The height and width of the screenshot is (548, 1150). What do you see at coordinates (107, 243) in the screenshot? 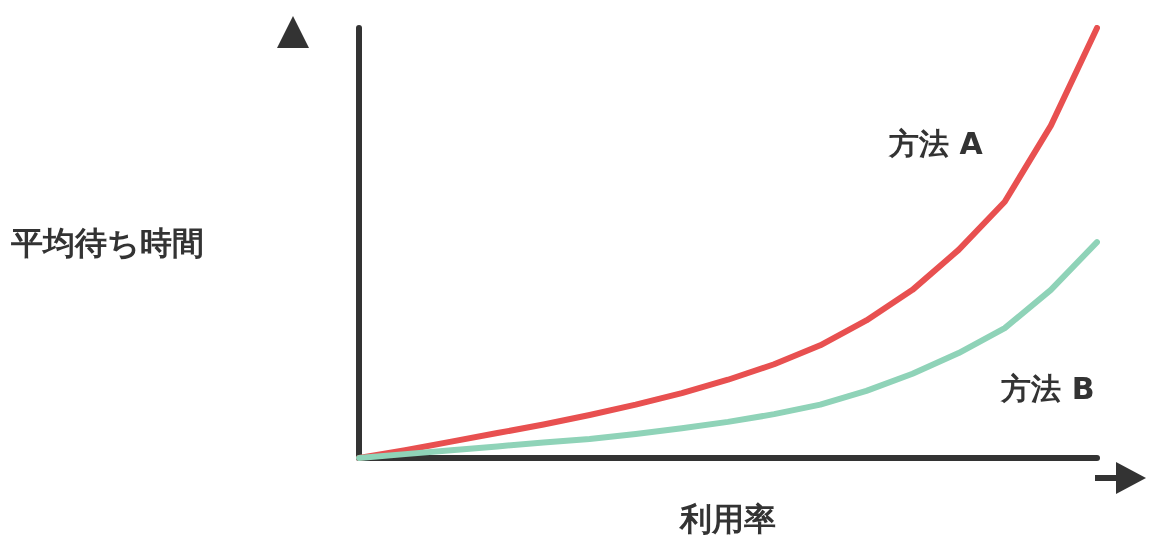
I see `y-axis-title: 平均待ち時間` at bounding box center [107, 243].